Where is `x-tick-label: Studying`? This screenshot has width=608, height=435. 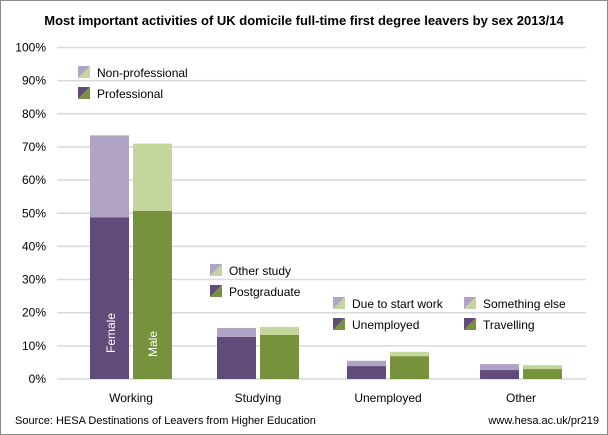
x-tick-label: Studying is located at coordinates (258, 398).